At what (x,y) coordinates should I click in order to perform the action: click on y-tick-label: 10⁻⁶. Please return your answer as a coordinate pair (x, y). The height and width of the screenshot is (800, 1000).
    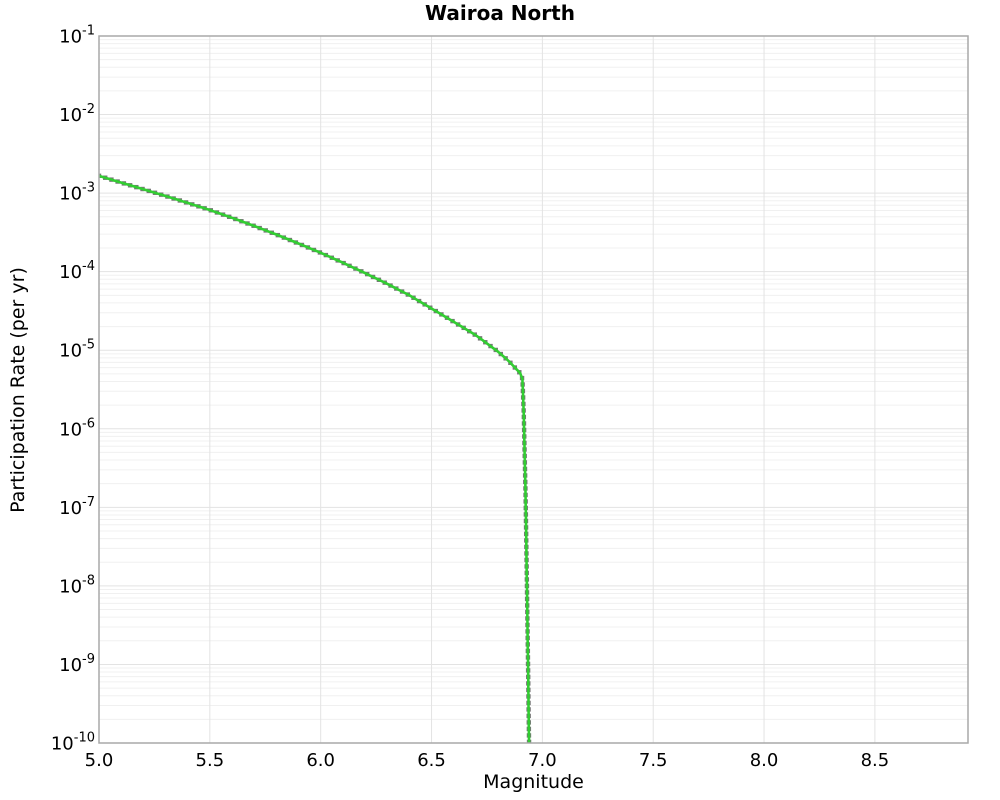
    Looking at the image, I should click on (77, 428).